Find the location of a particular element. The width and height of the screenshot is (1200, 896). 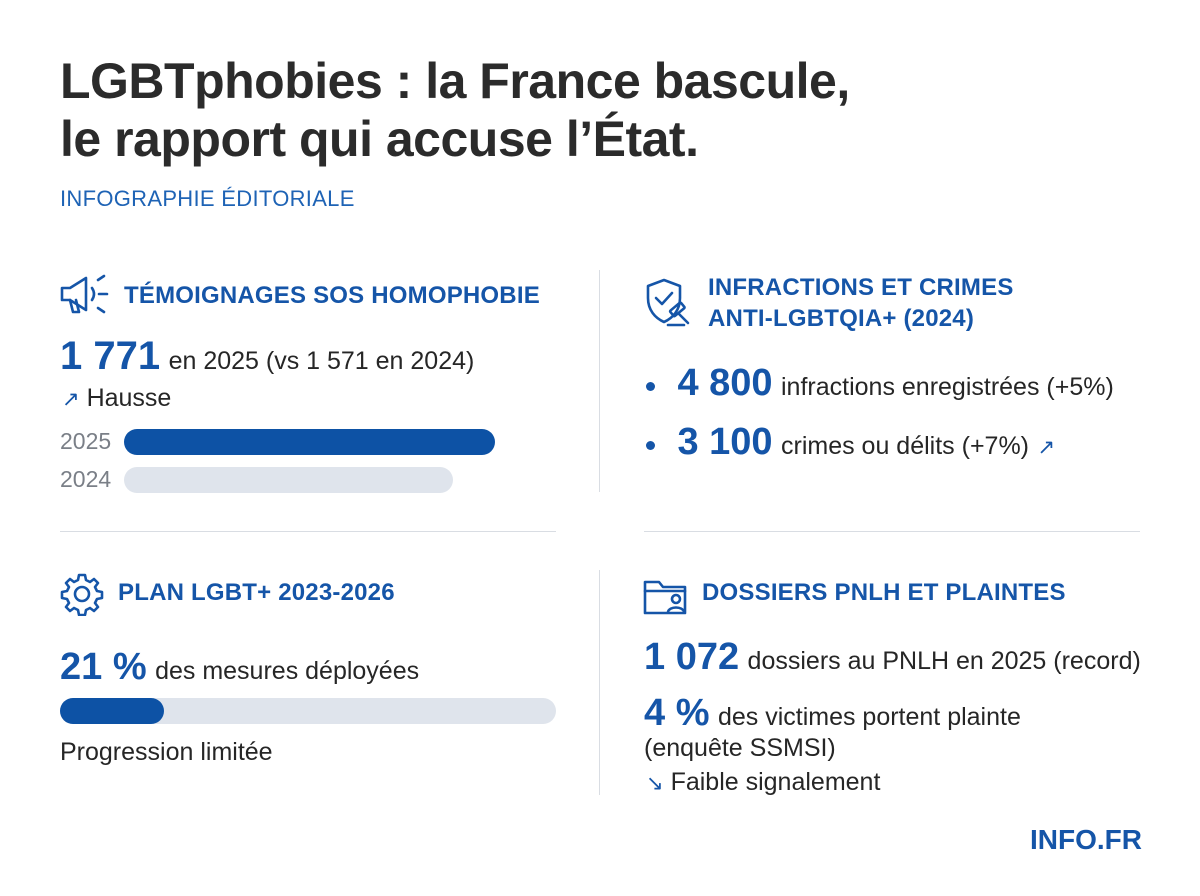

shield-gavel-icon is located at coordinates (669, 303).